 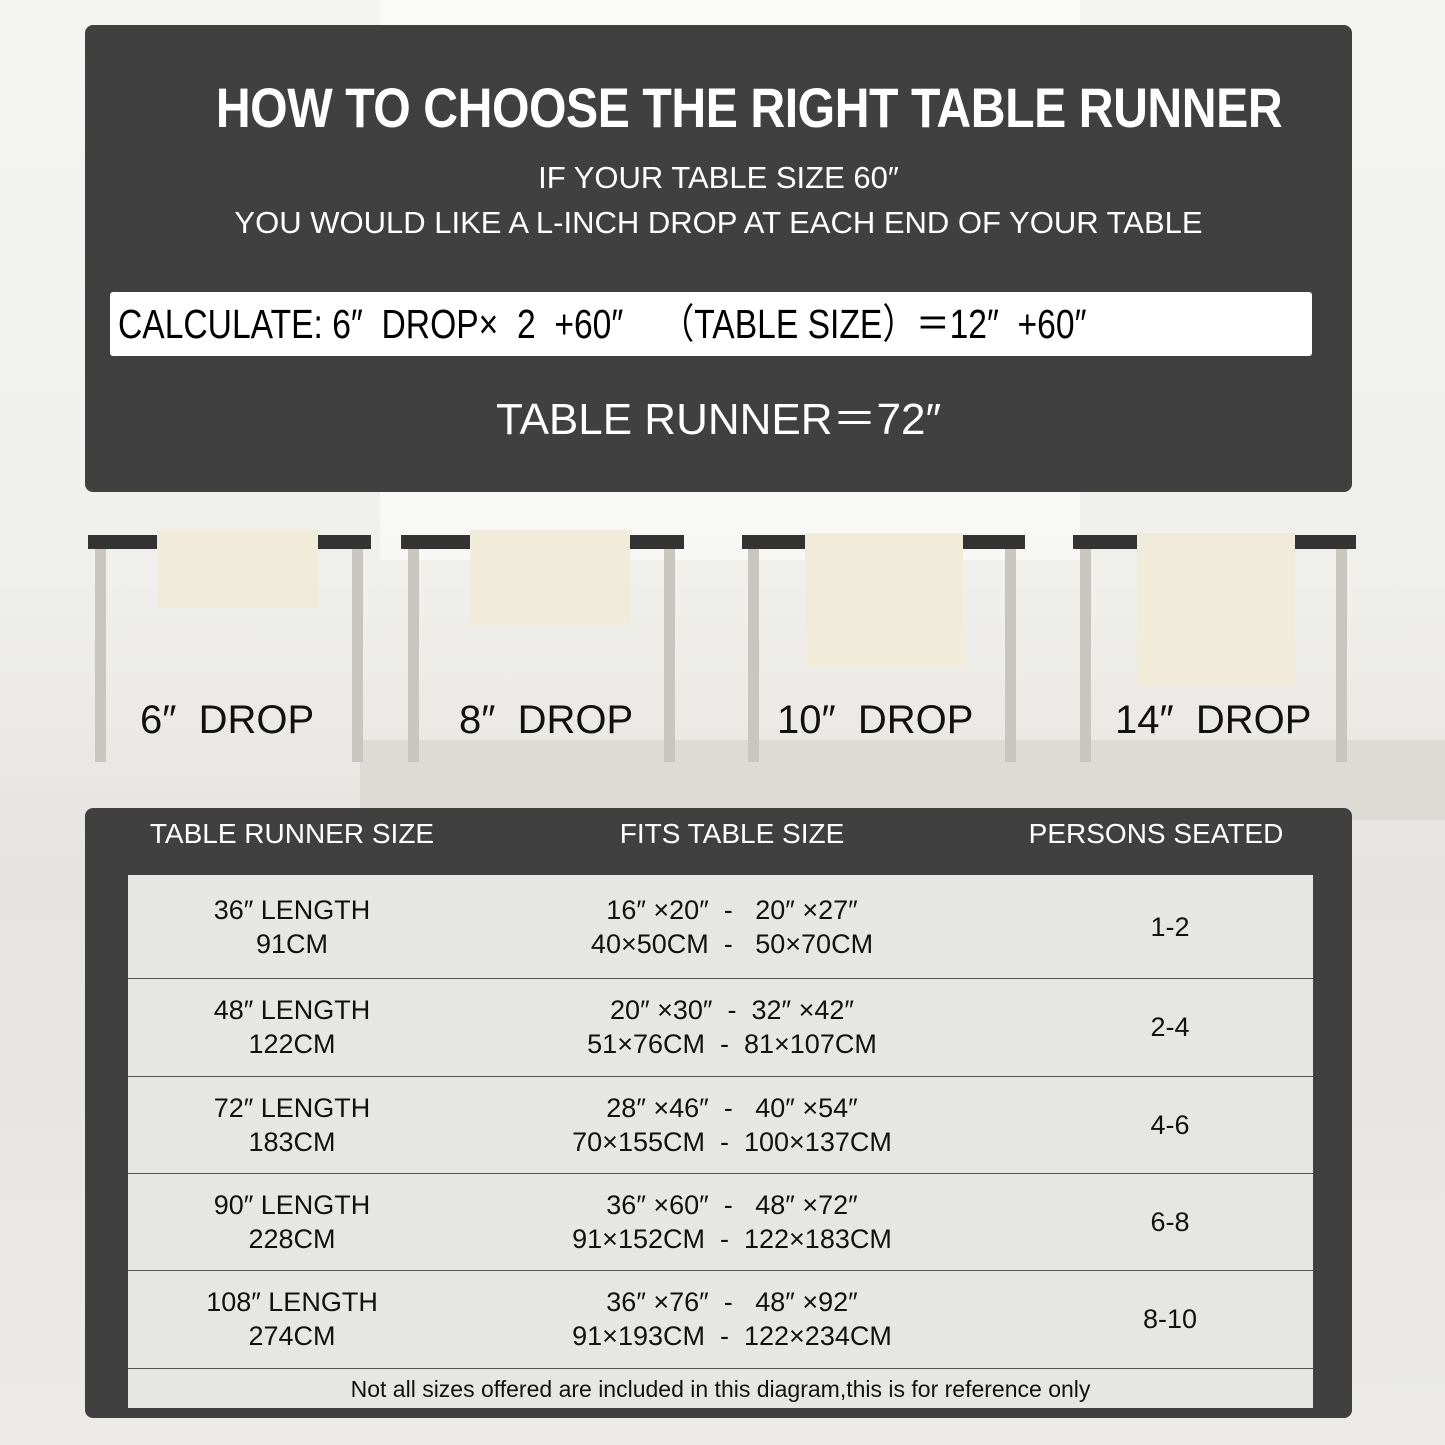 What do you see at coordinates (875, 720) in the screenshot?
I see `drop-label: 10″ DROP` at bounding box center [875, 720].